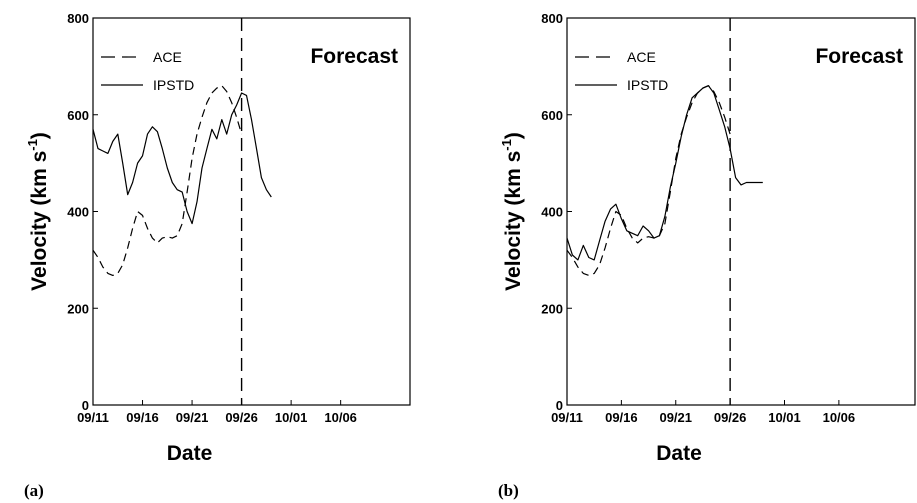 The height and width of the screenshot is (503, 917). What do you see at coordinates (34, 490) in the screenshot?
I see `panel-label: (a)` at bounding box center [34, 490].